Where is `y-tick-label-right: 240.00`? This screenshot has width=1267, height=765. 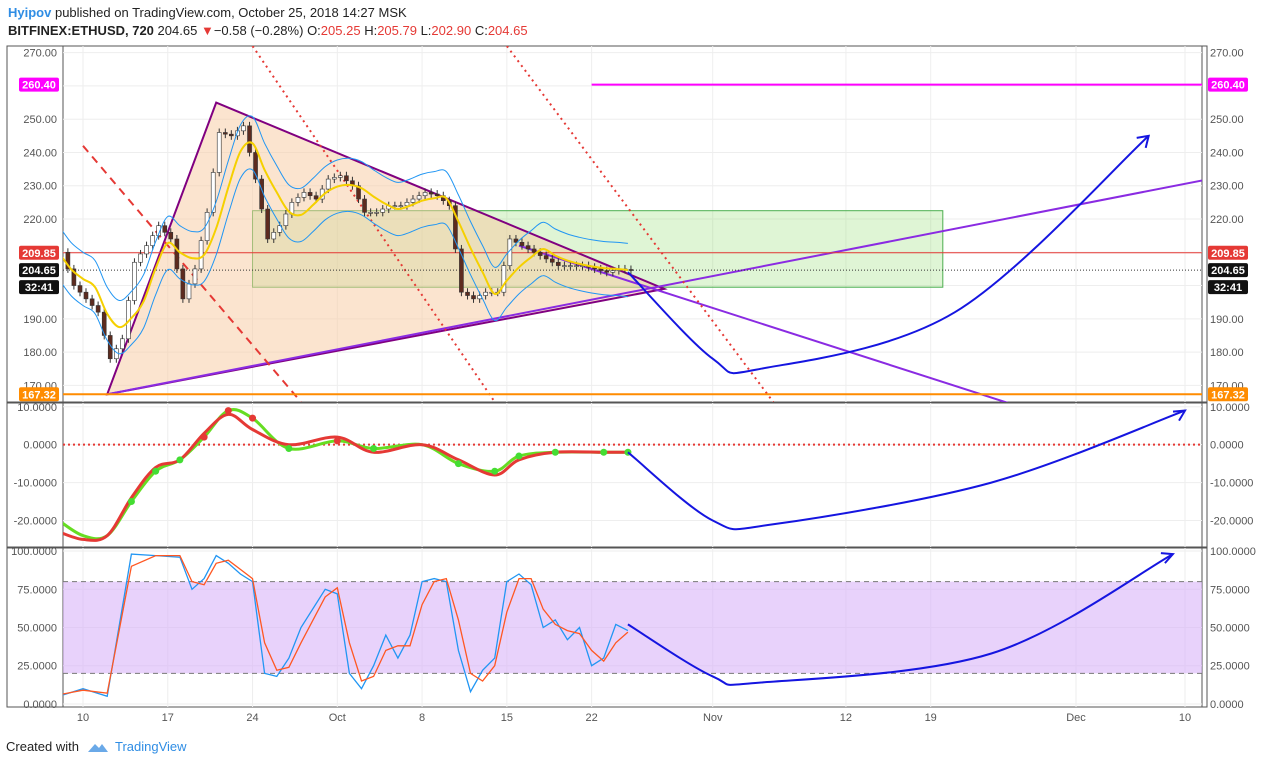
y-tick-label-right: 240.00 is located at coordinates (1227, 153).